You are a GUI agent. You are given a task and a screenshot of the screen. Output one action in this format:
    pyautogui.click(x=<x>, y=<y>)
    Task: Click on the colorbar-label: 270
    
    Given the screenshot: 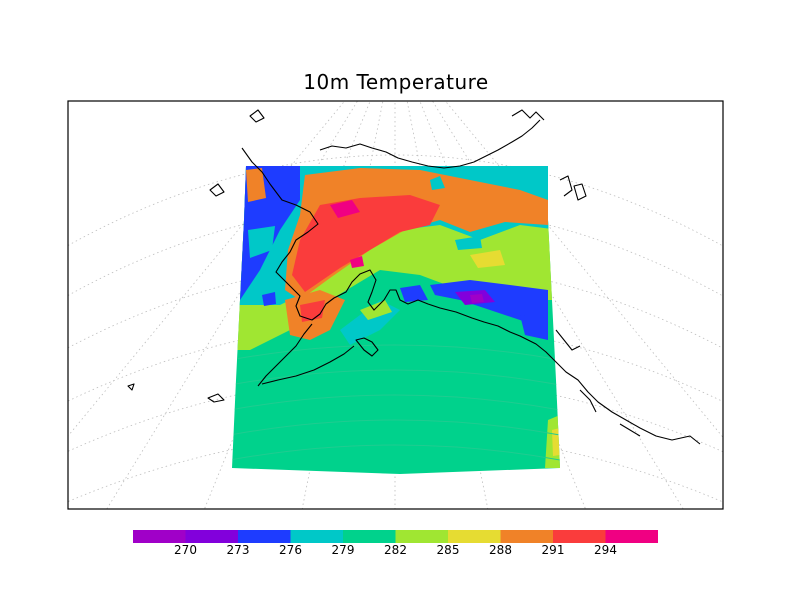 What is the action you would take?
    pyautogui.click(x=185, y=550)
    